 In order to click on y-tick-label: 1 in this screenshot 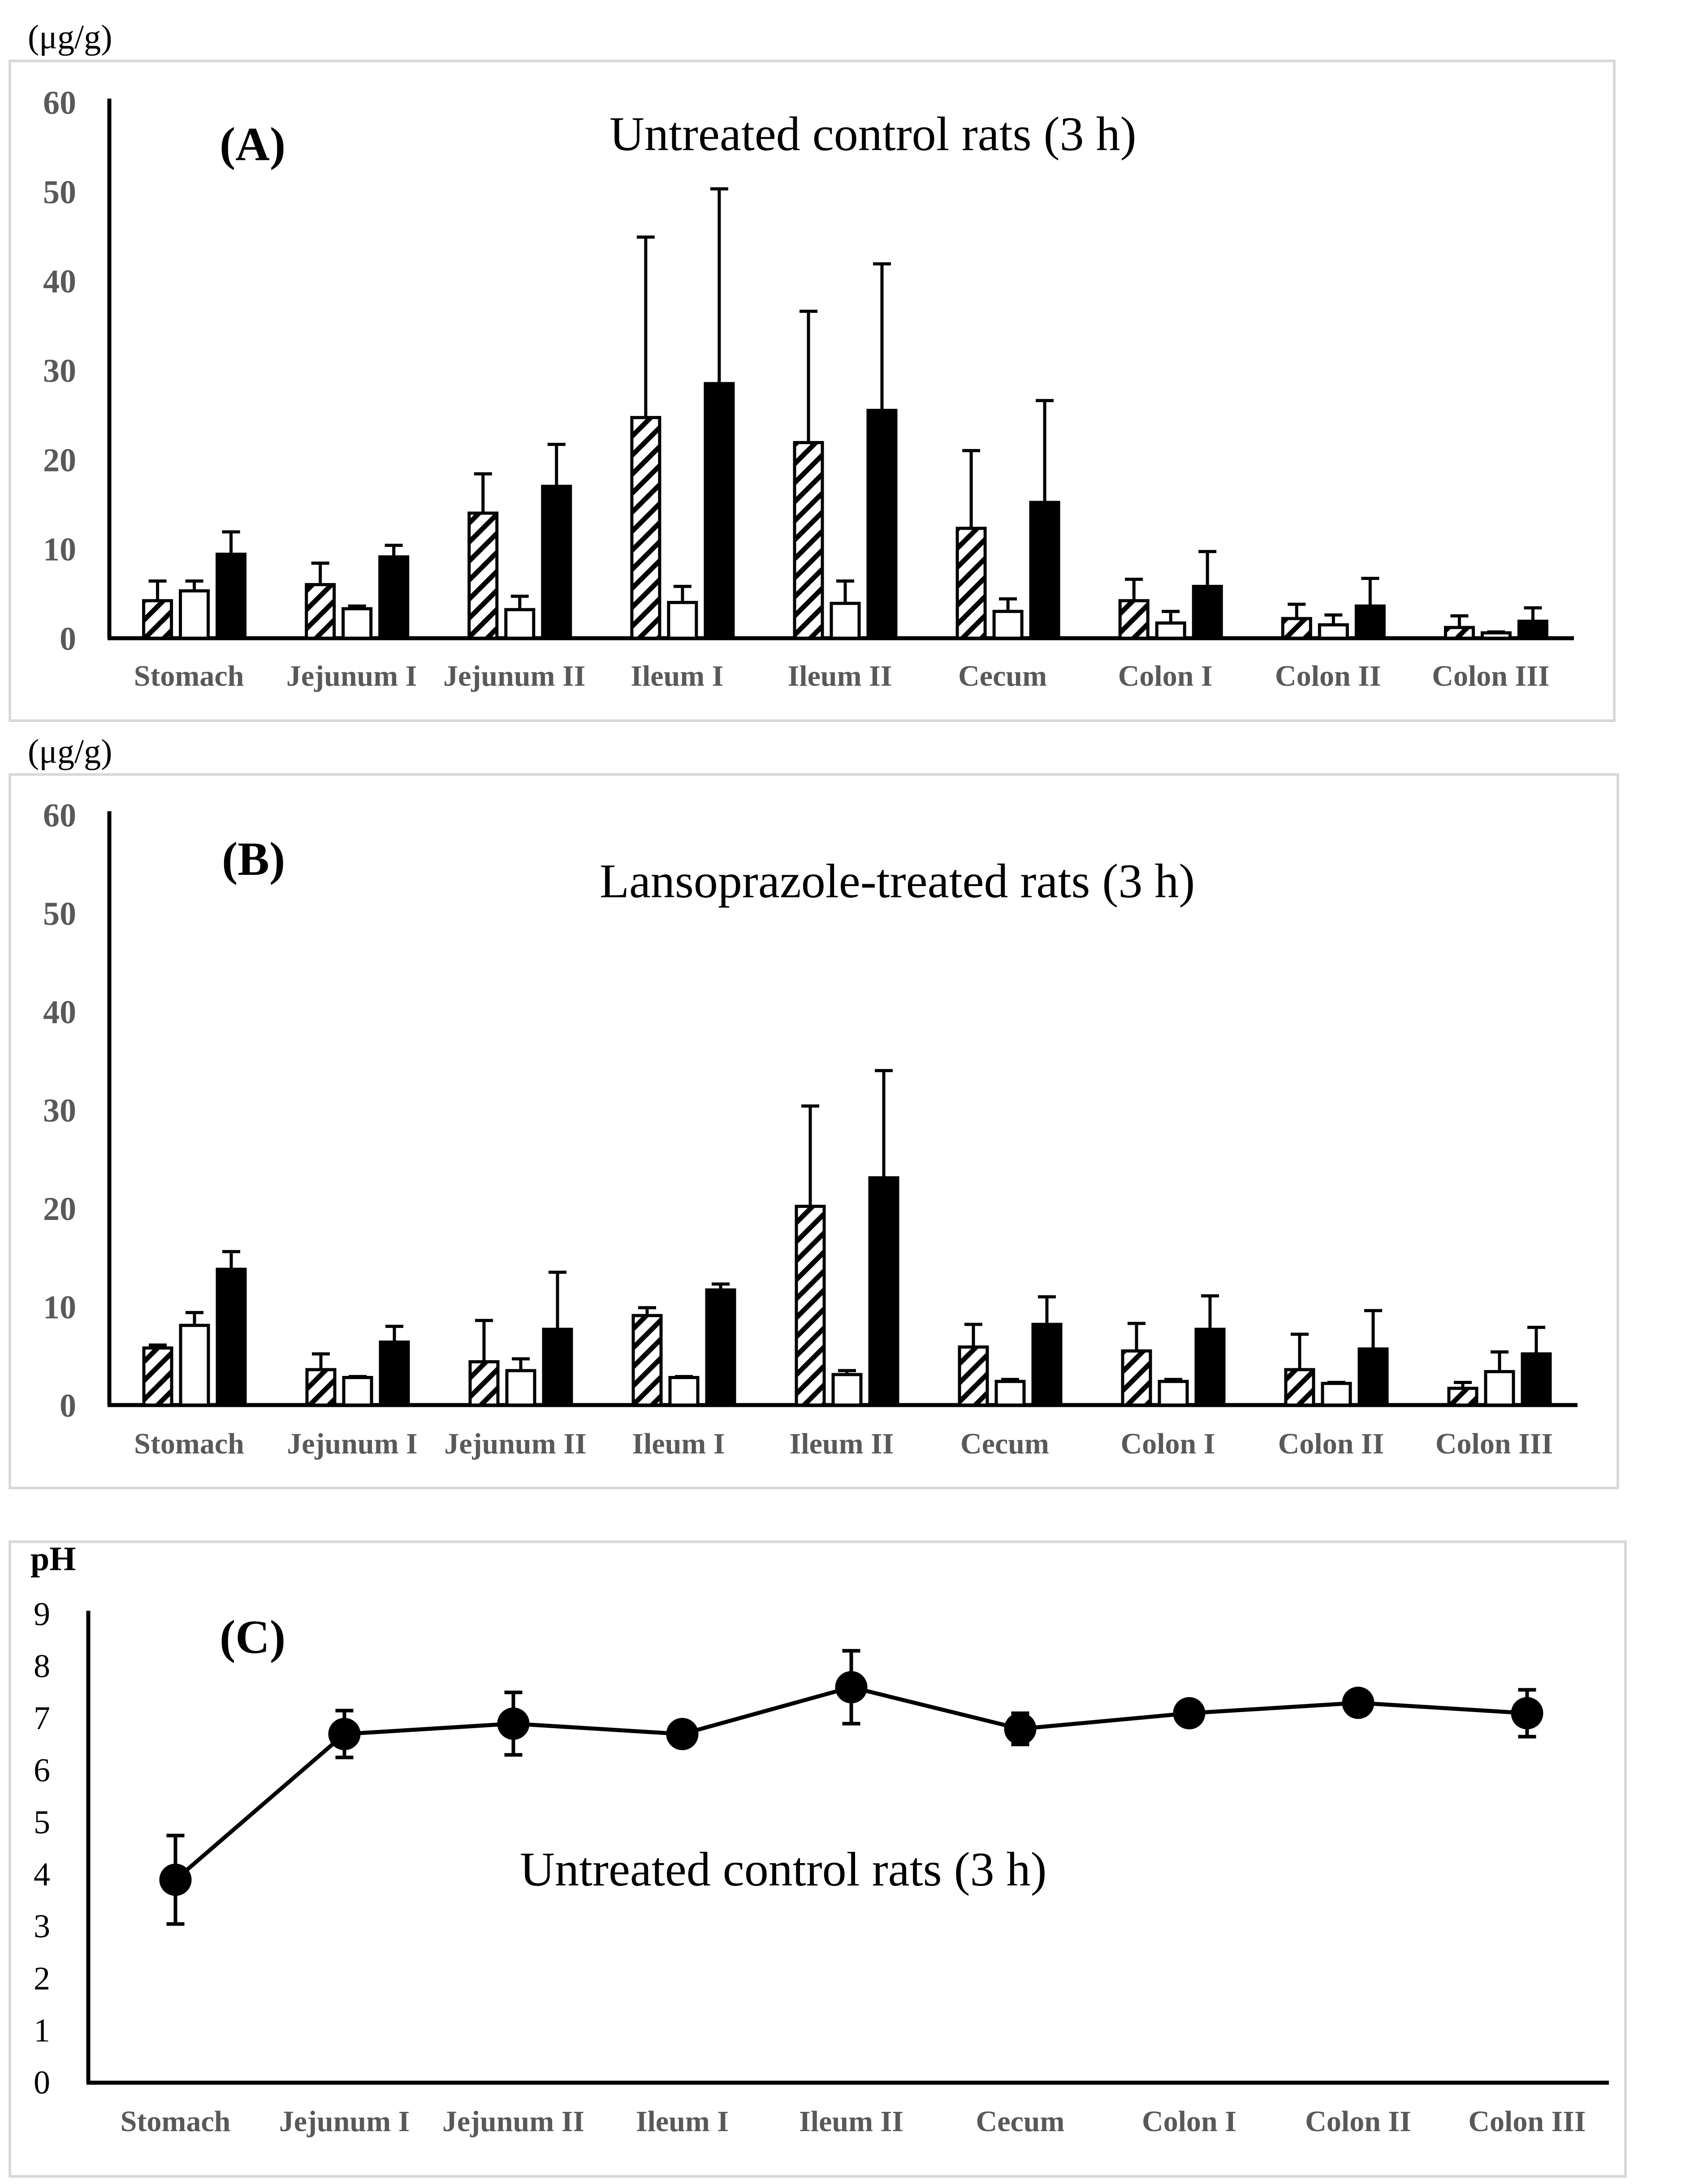, I will do `click(42, 2030)`.